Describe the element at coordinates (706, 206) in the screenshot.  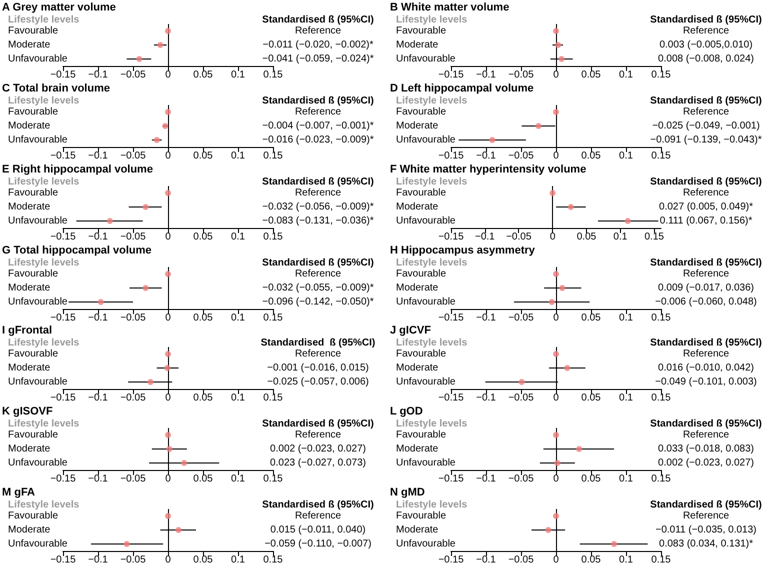
I see `annotation: 0.027 (0.005, 0.049)*` at that location.